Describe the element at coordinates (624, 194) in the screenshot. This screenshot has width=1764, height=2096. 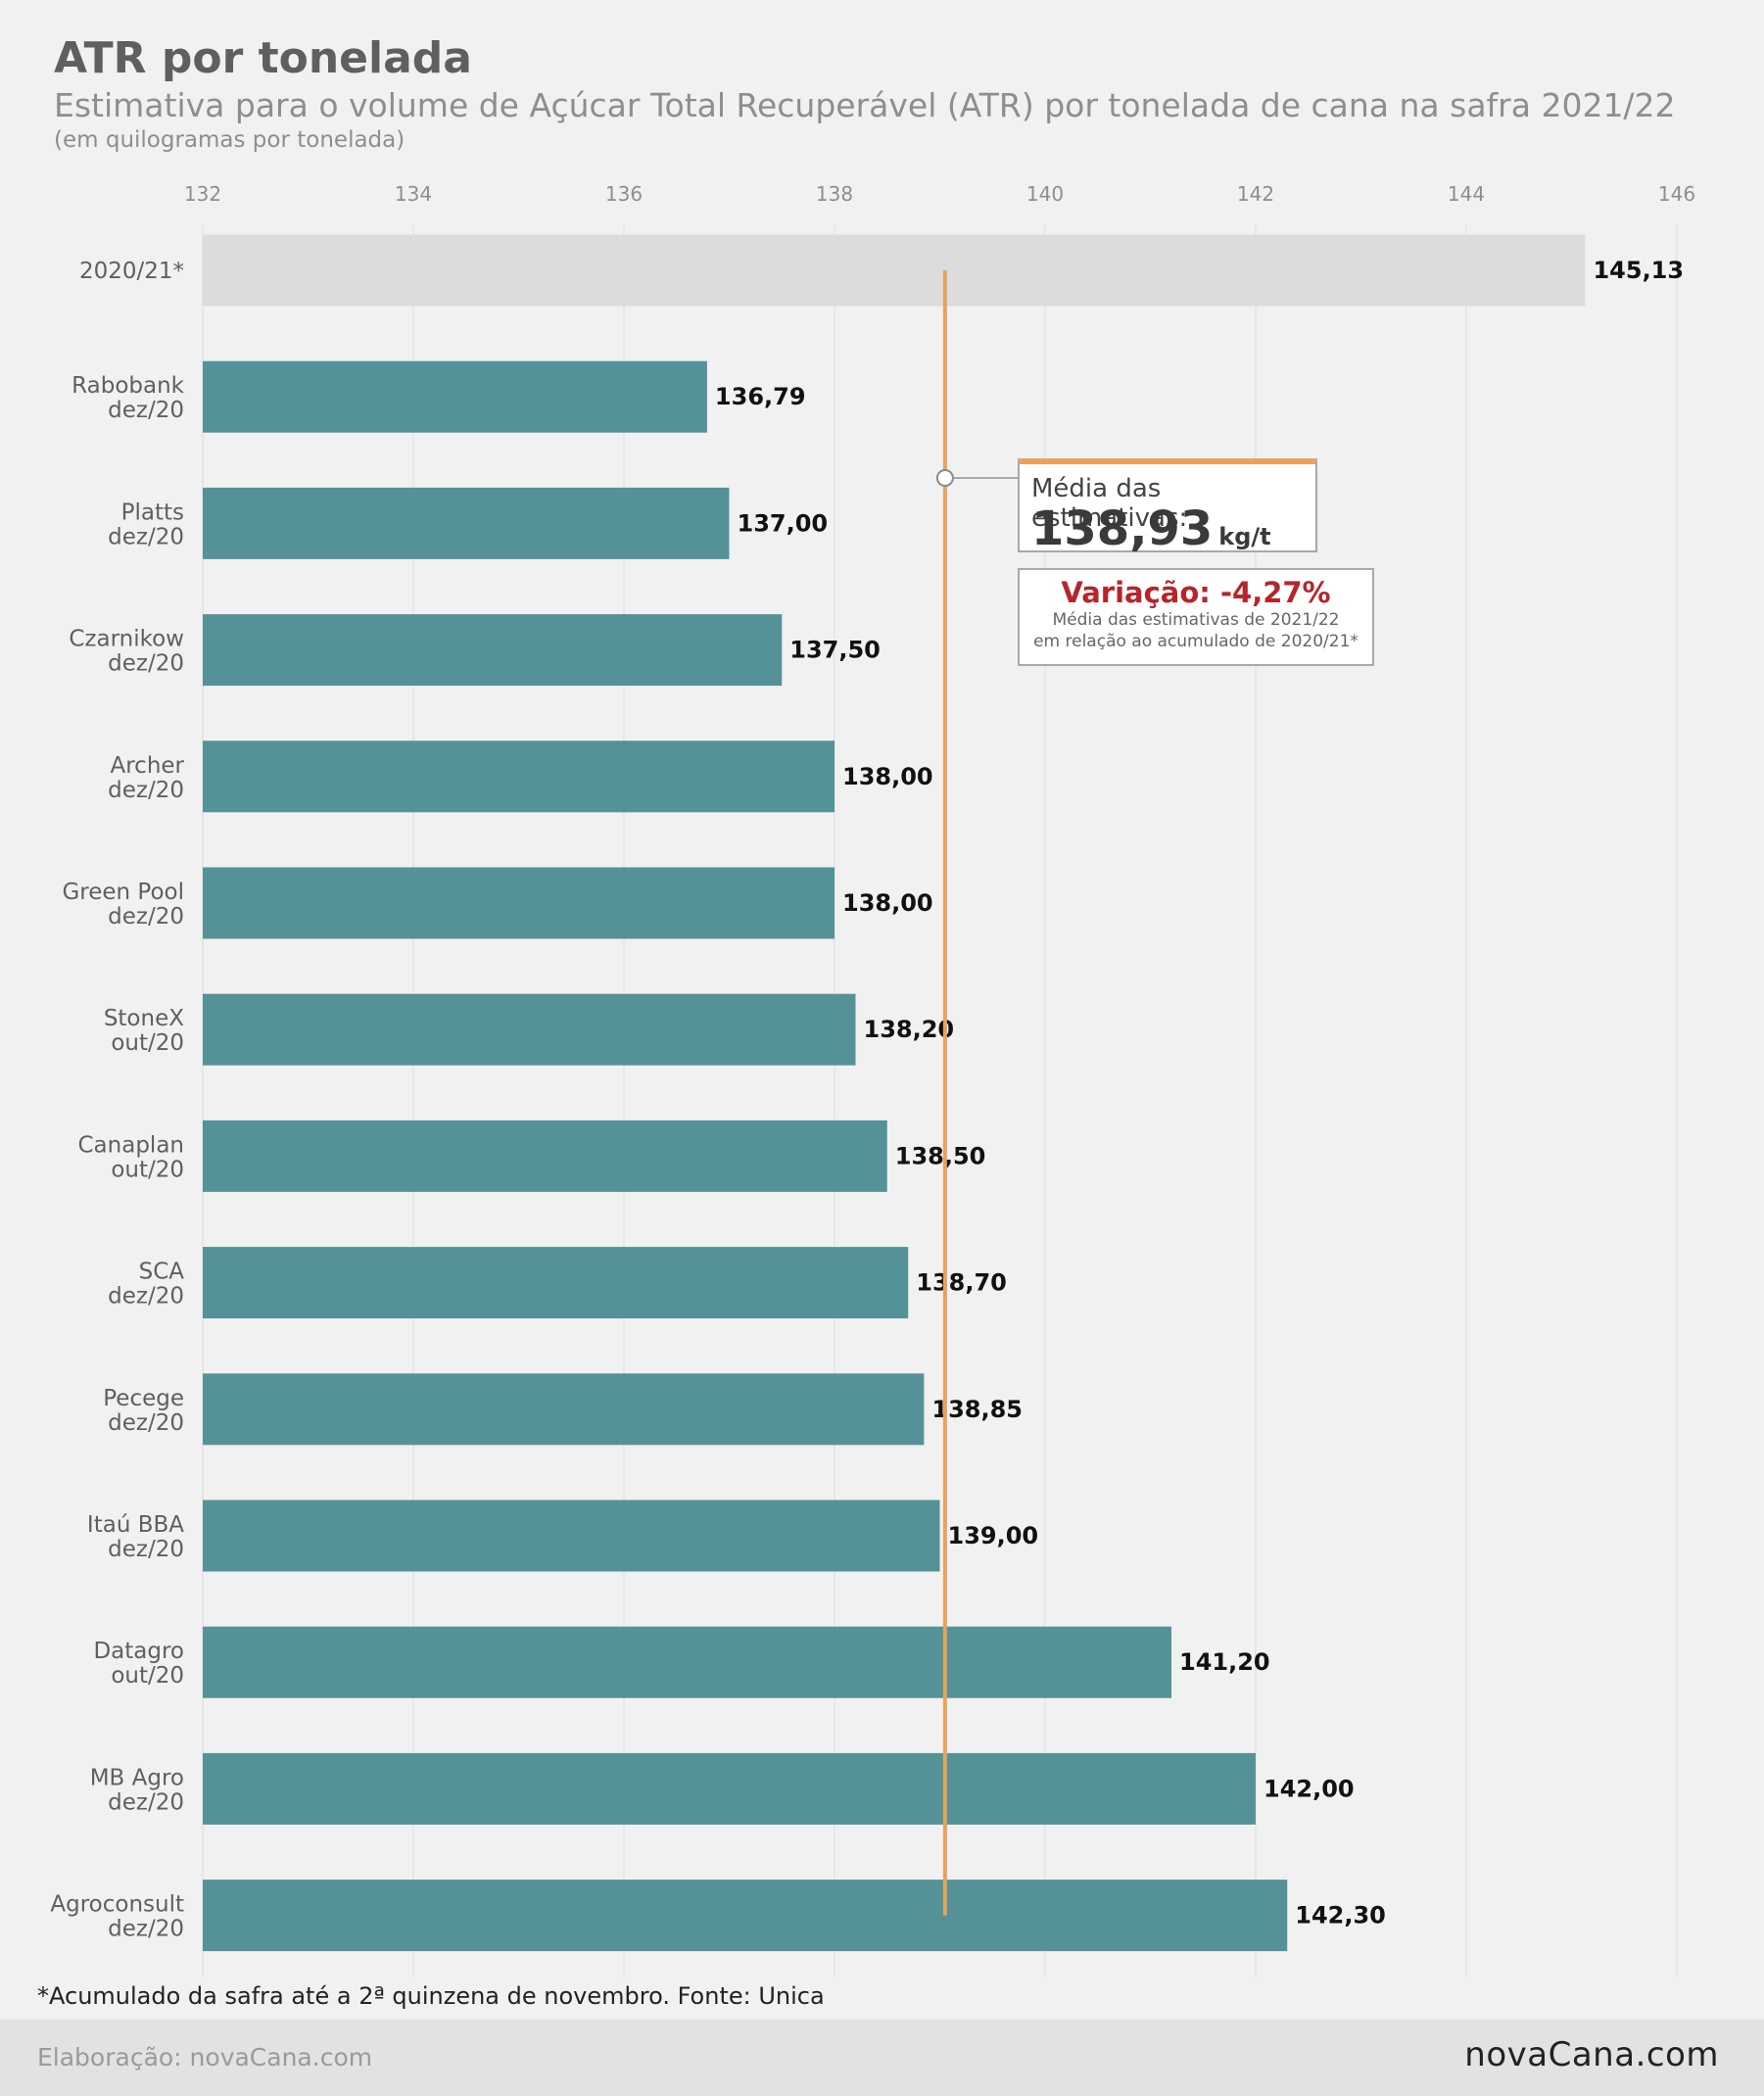
I see `x-tick-label: 136` at that location.